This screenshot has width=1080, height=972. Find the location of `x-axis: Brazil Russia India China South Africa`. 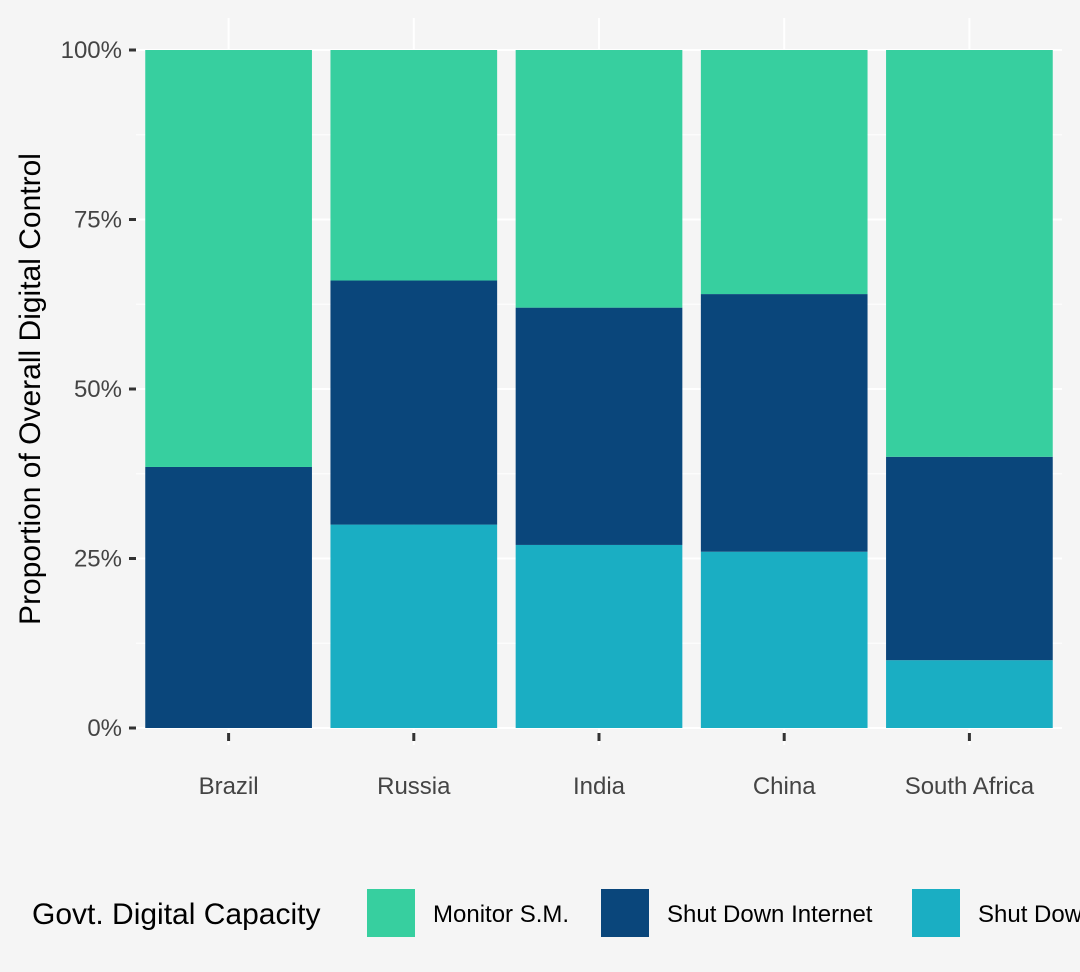

x-axis: Brazil Russia India China South Africa is located at coordinates (617, 766).